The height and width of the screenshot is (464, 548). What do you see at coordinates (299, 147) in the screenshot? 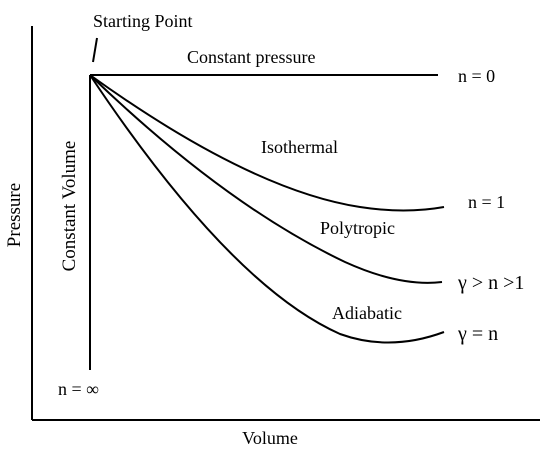
I see `isothermal-label: Isothermal` at bounding box center [299, 147].